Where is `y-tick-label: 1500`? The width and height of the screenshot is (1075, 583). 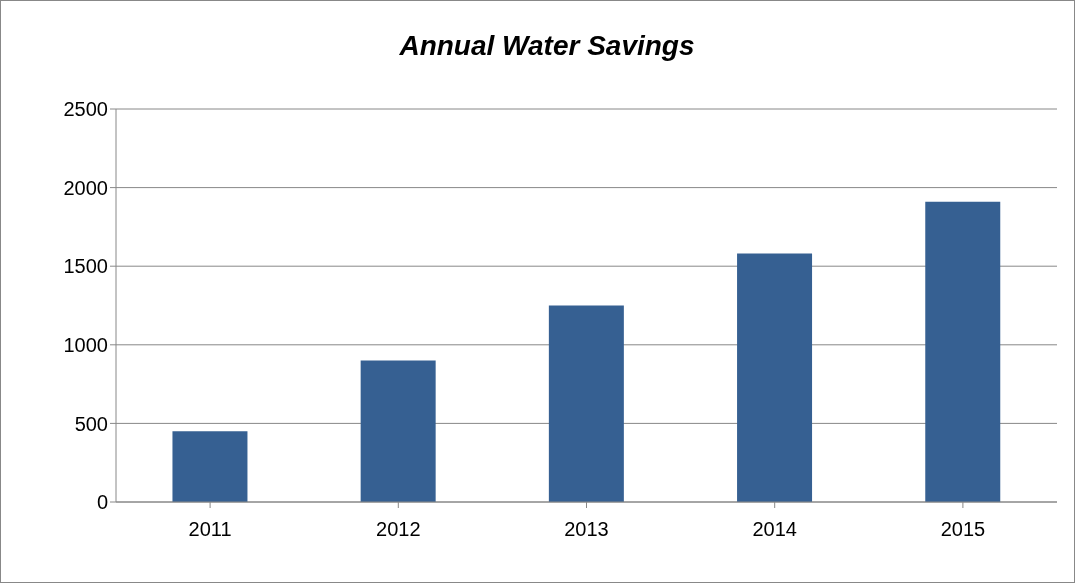 y-tick-label: 1500 is located at coordinates (85, 266).